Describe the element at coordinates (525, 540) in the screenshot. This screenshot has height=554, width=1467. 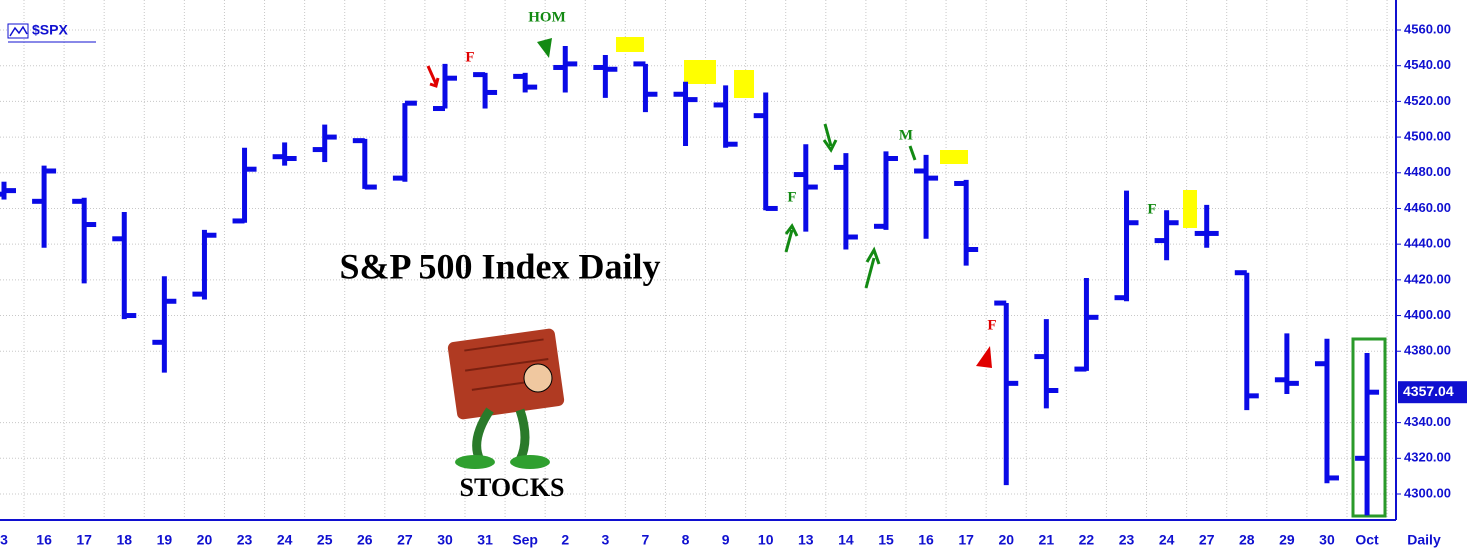
I see `x-tick-label: Sep` at that location.